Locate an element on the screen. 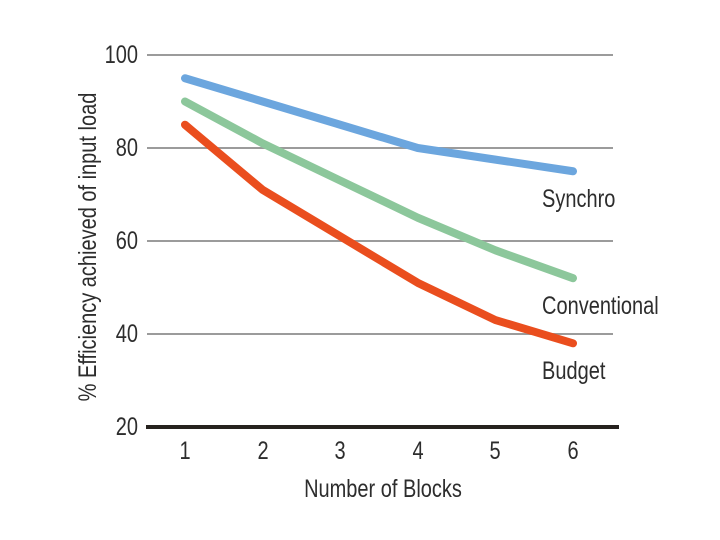 Image resolution: width=720 pixels, height=540 pixels. series-label-conventional: Conventional is located at coordinates (600, 306).